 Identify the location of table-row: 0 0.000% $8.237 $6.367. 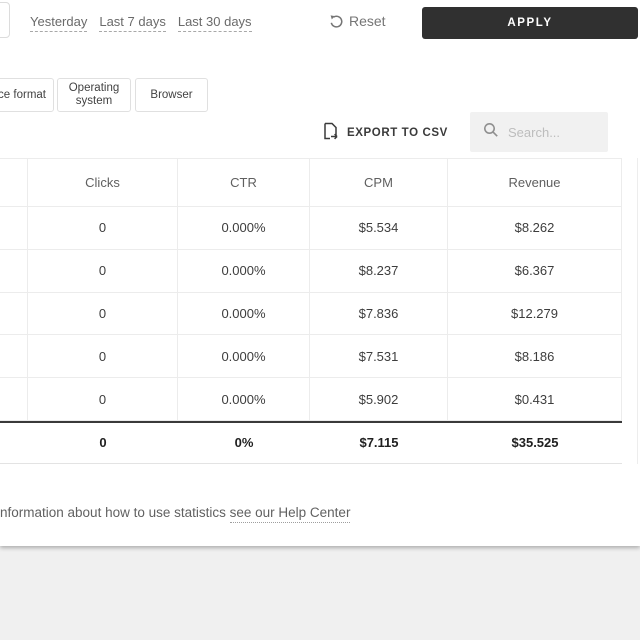
(311, 271).